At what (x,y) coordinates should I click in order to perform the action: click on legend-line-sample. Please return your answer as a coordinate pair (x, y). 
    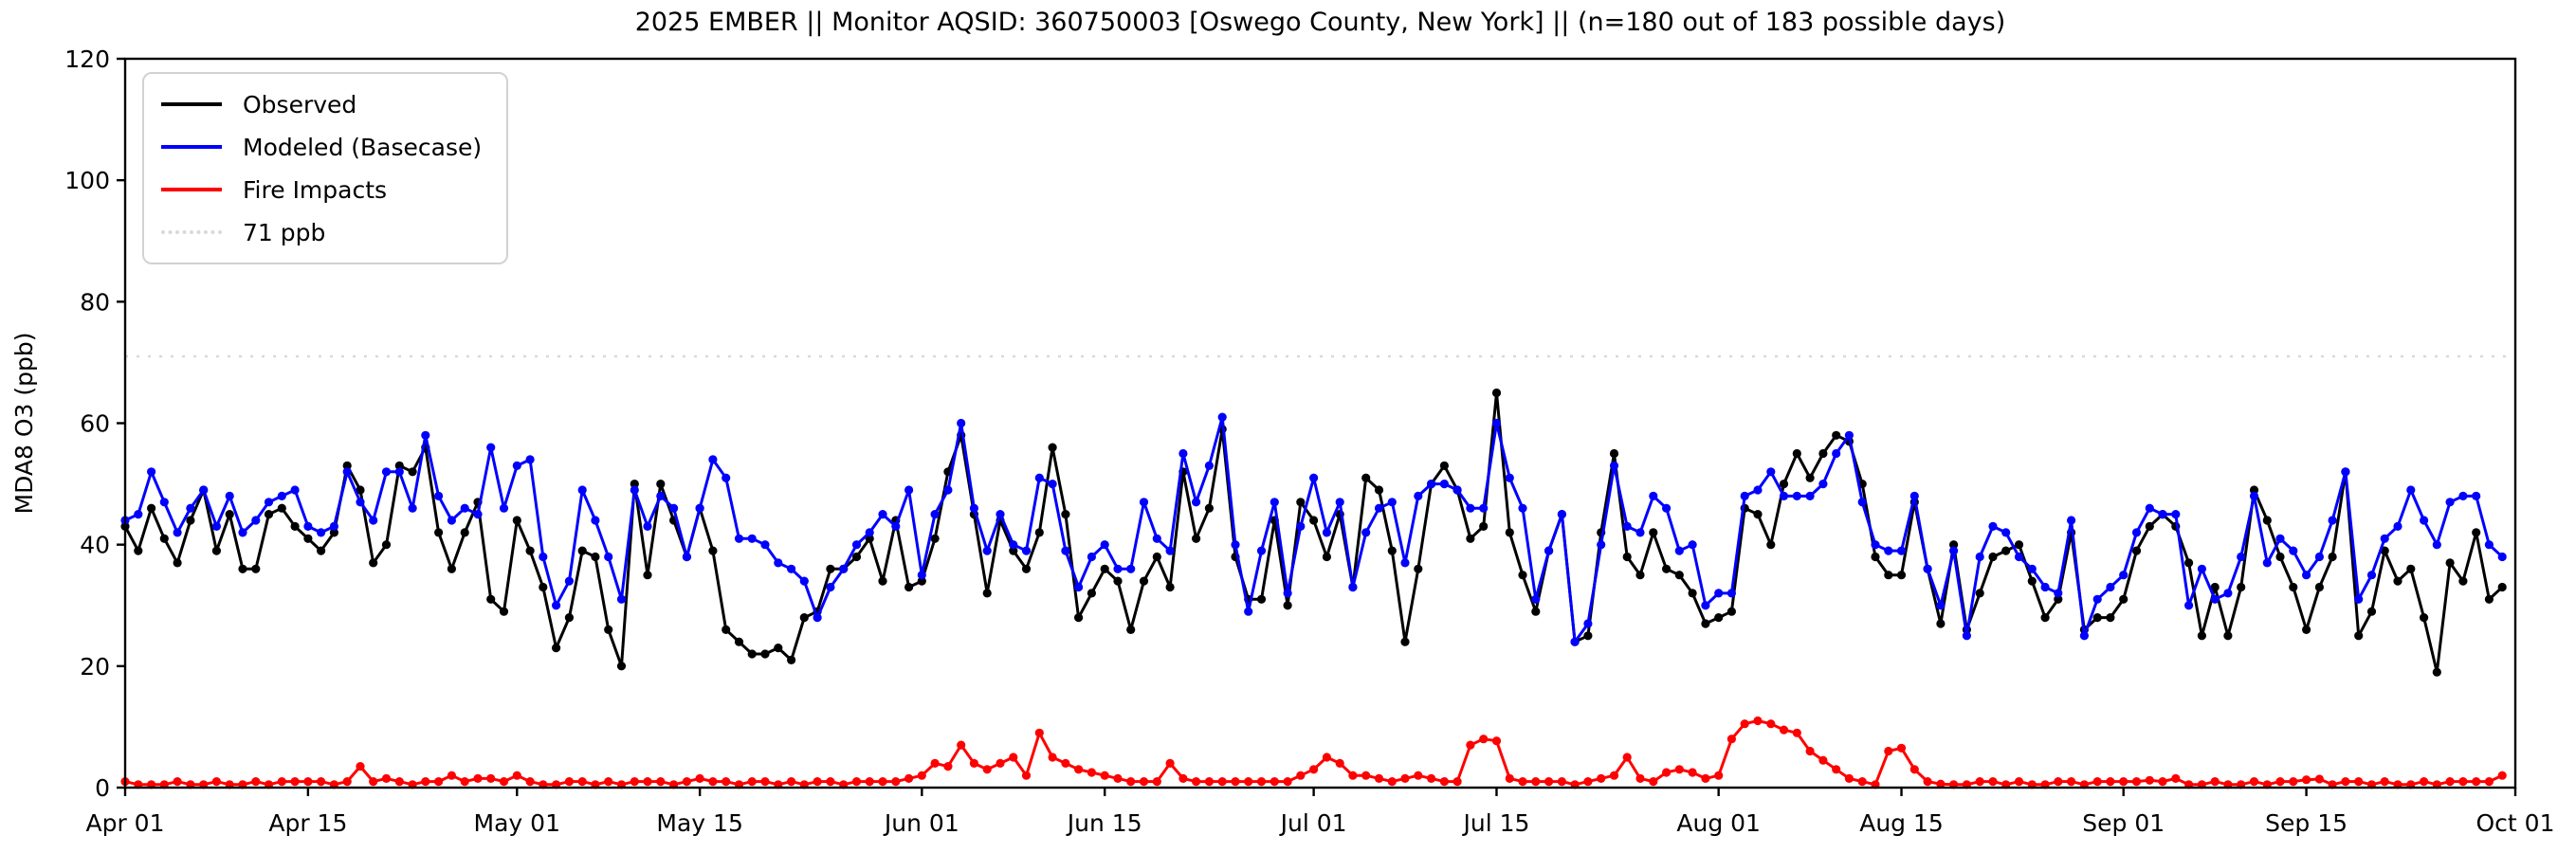
    Looking at the image, I should click on (191, 104).